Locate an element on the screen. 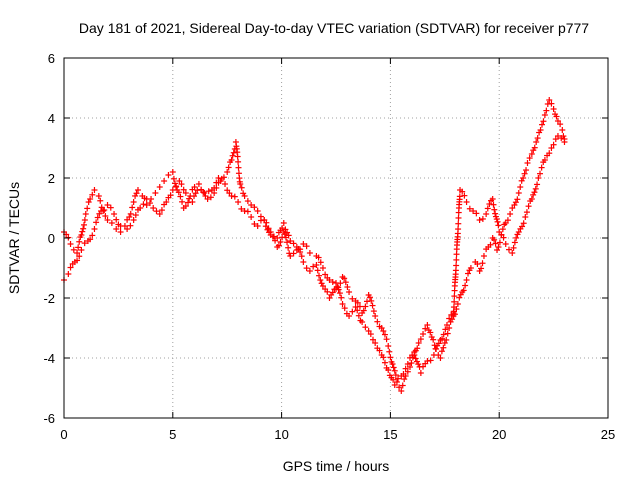 This screenshot has width=640, height=480. y-tick-label: -4 is located at coordinates (49, 358).